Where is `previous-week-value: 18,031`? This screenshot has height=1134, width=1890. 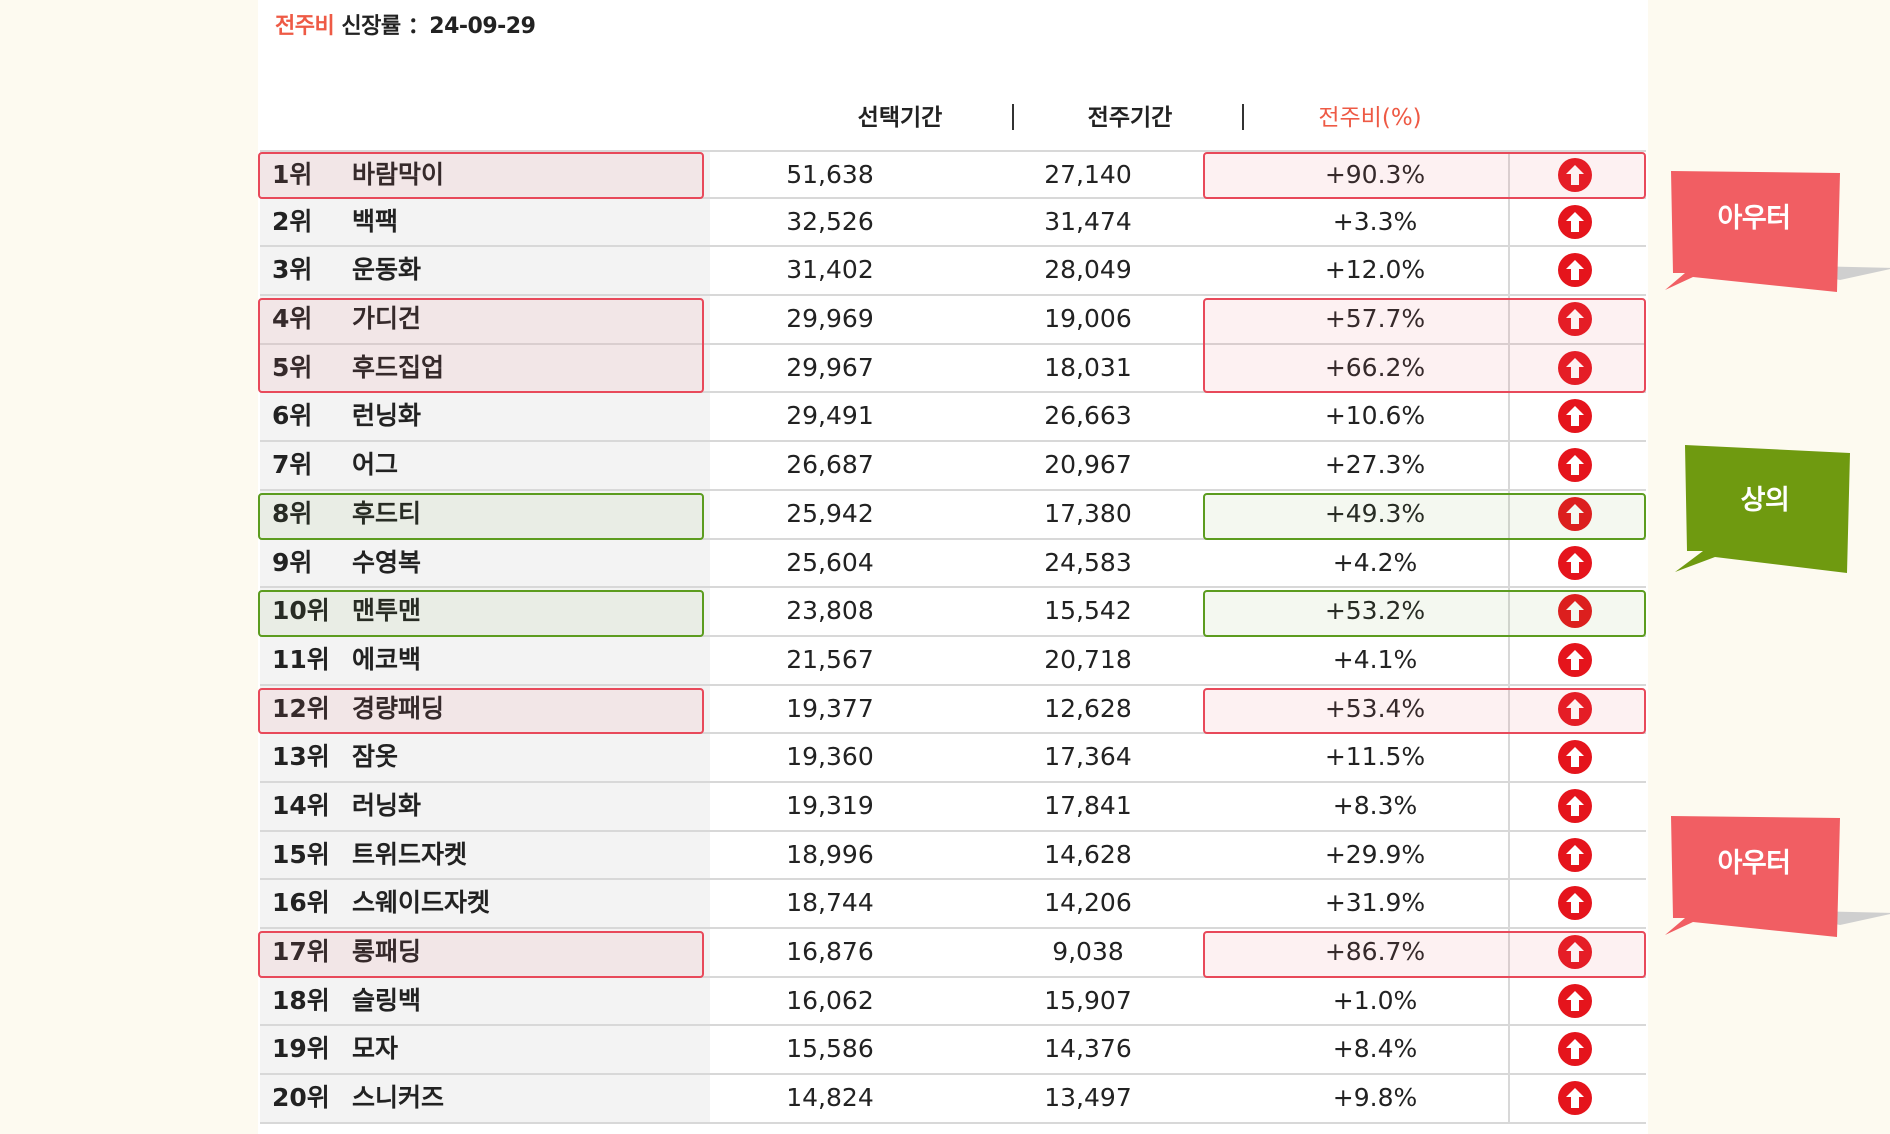 previous-week-value: 18,031 is located at coordinates (1088, 367).